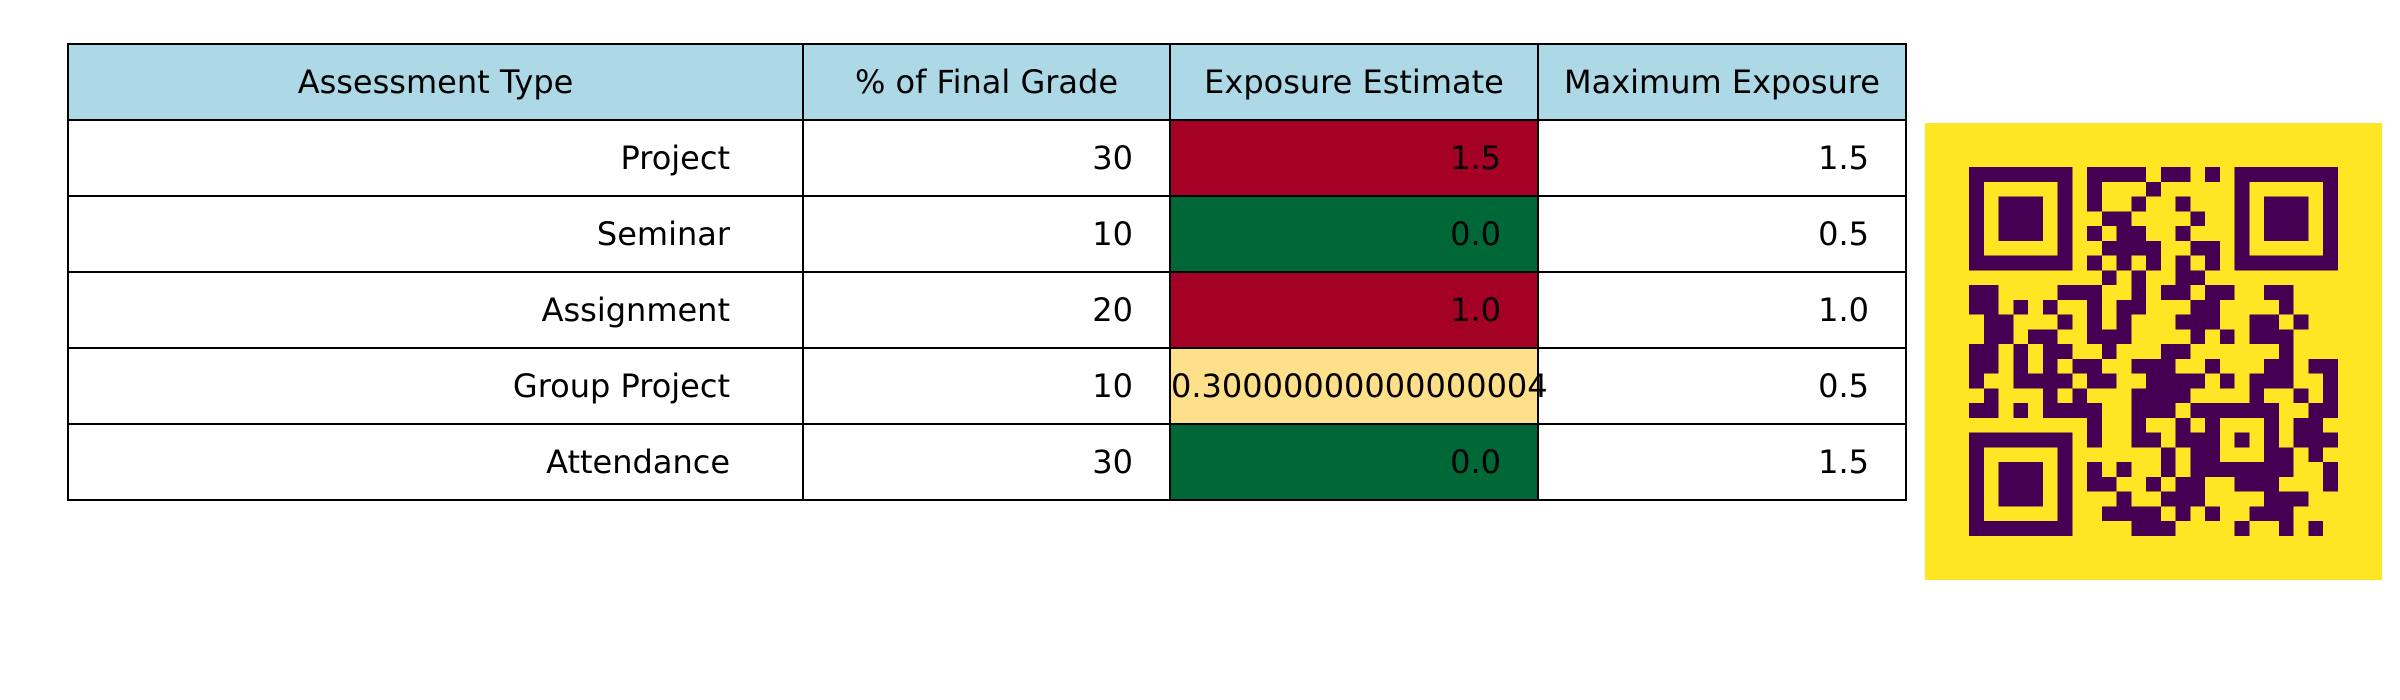 The height and width of the screenshot is (700, 2400). I want to click on cell-exposure-estimate-text: 0.30000000000000004, so click(1359, 386).